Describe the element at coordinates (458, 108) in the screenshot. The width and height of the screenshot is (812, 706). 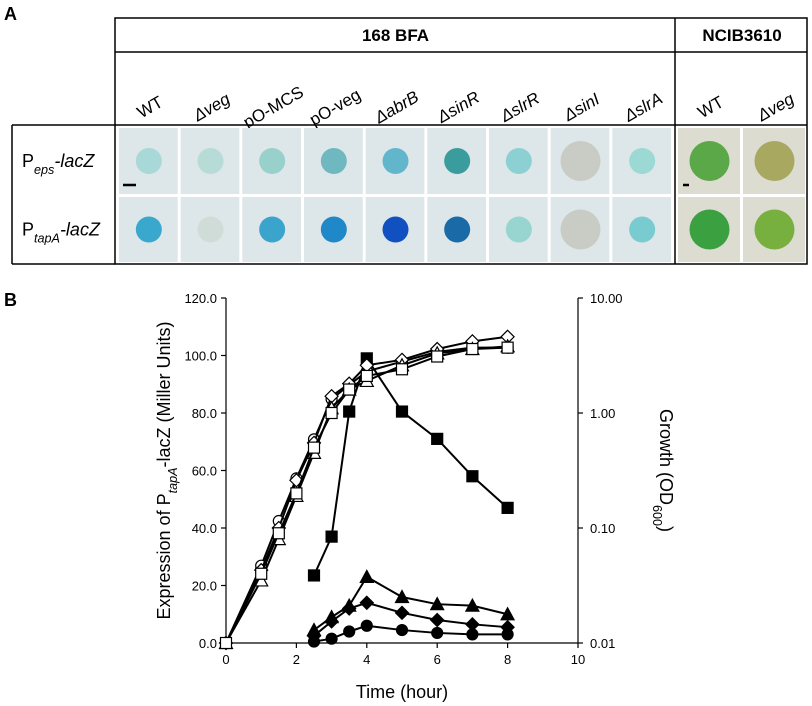
I see `column-header: ΔsinR` at that location.